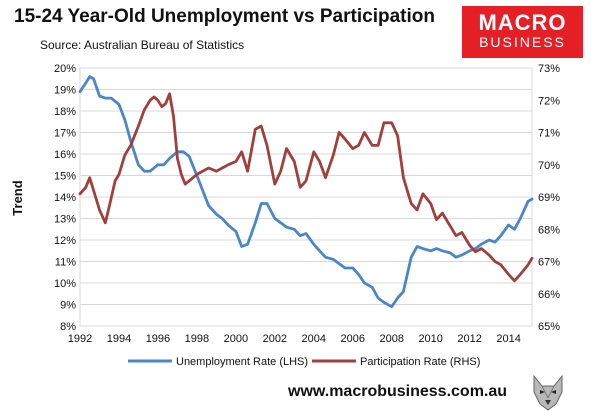 Image resolution: width=591 pixels, height=415 pixels. Describe the element at coordinates (398, 391) in the screenshot. I see `website-url: www.macrobusiness.com.au` at that location.